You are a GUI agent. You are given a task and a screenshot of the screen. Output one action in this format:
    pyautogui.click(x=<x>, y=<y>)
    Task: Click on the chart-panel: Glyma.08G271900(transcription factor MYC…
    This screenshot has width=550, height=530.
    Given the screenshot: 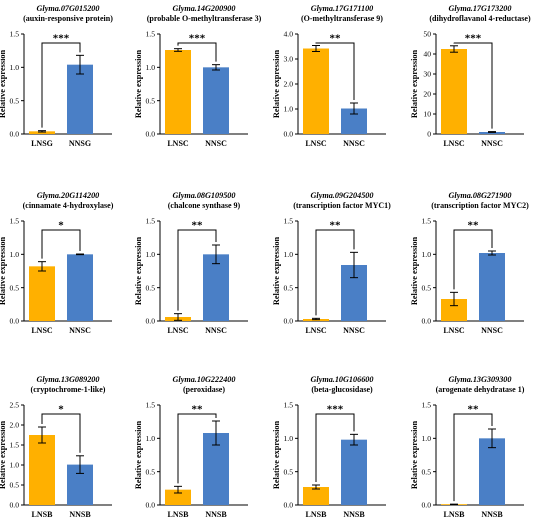 What is the action you would take?
    pyautogui.click(x=469, y=263)
    